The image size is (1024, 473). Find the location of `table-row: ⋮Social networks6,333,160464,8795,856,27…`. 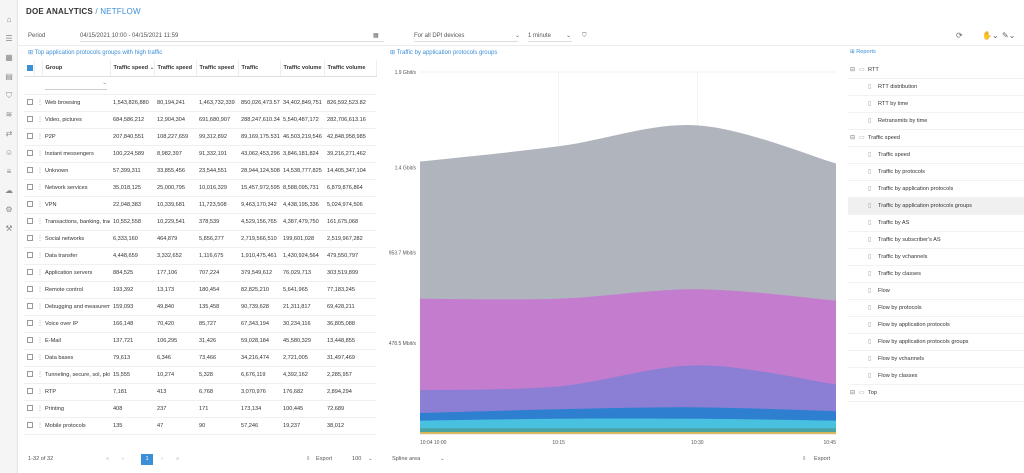

table-row: ⋮Social networks6,333,160464,8795,856,27… is located at coordinates (200, 239).